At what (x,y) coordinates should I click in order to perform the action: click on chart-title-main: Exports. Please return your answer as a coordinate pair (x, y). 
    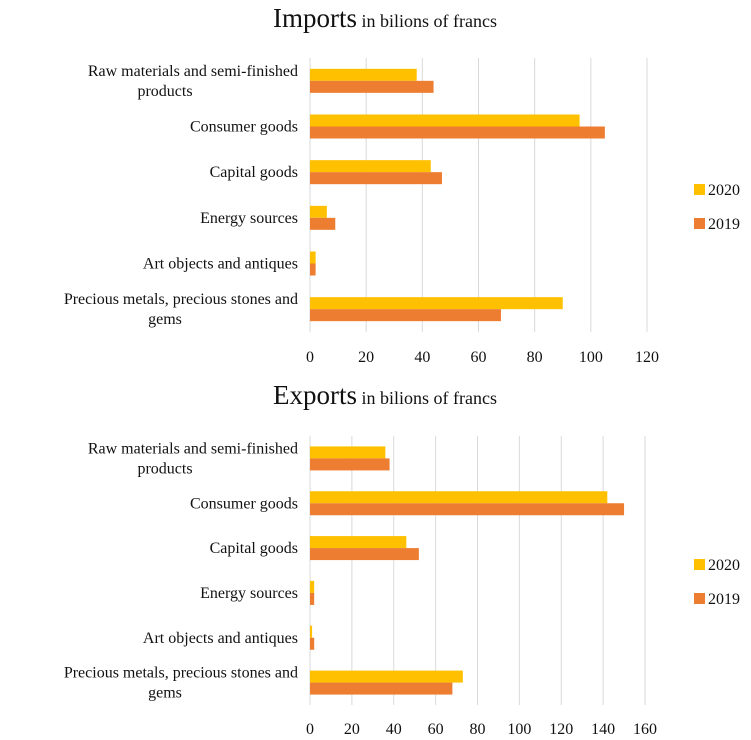
    Looking at the image, I should click on (315, 395).